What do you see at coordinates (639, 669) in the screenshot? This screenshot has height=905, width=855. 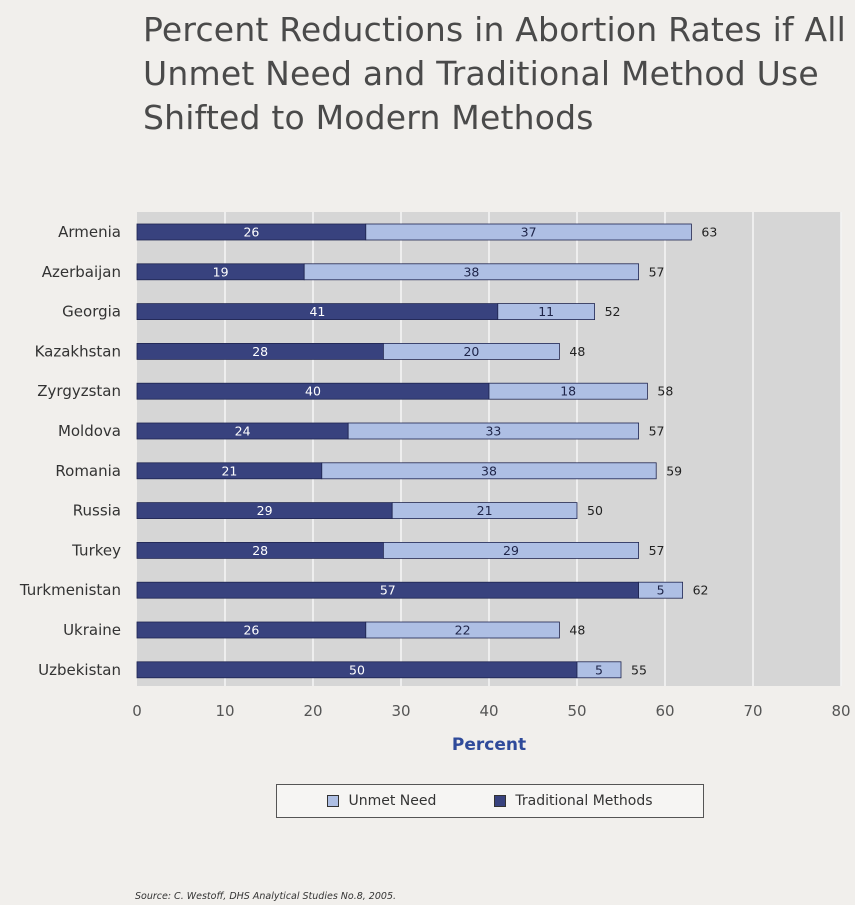 I see `data-label-total-11: 55` at bounding box center [639, 669].